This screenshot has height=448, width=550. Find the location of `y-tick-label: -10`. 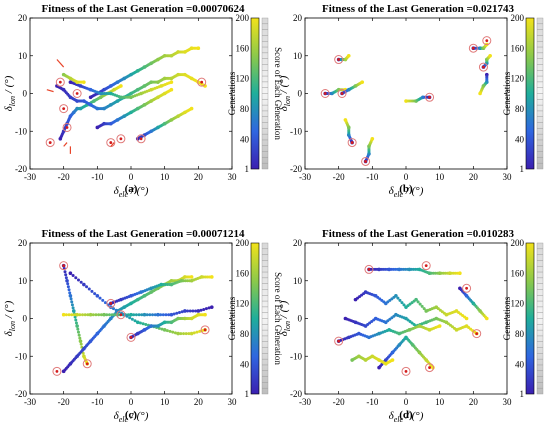

y-tick-label: -10 is located at coordinates (21, 356).